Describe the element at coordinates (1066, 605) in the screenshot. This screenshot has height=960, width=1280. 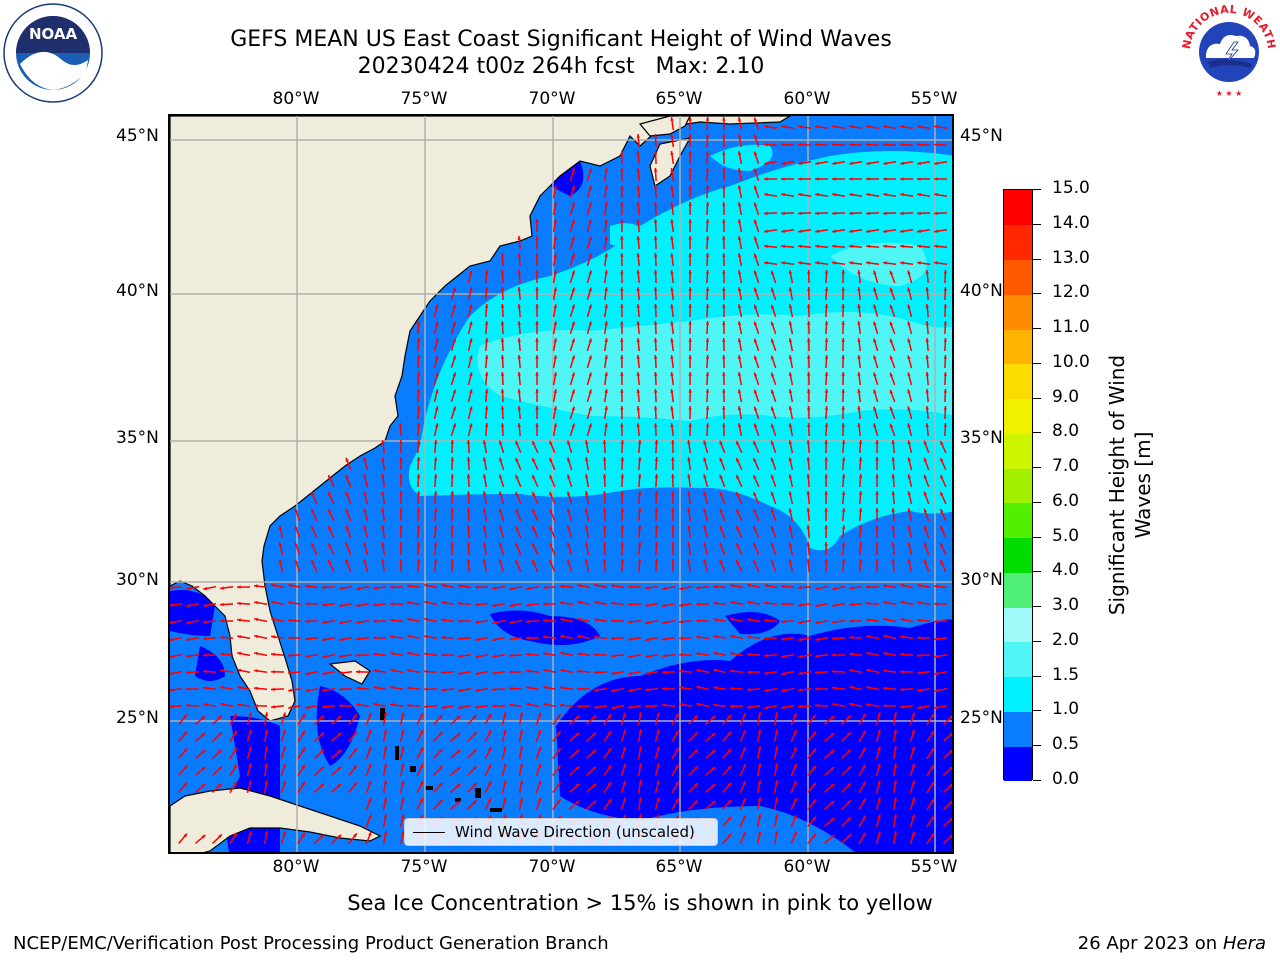
I see `colorbar-tick-label: 3.0` at that location.